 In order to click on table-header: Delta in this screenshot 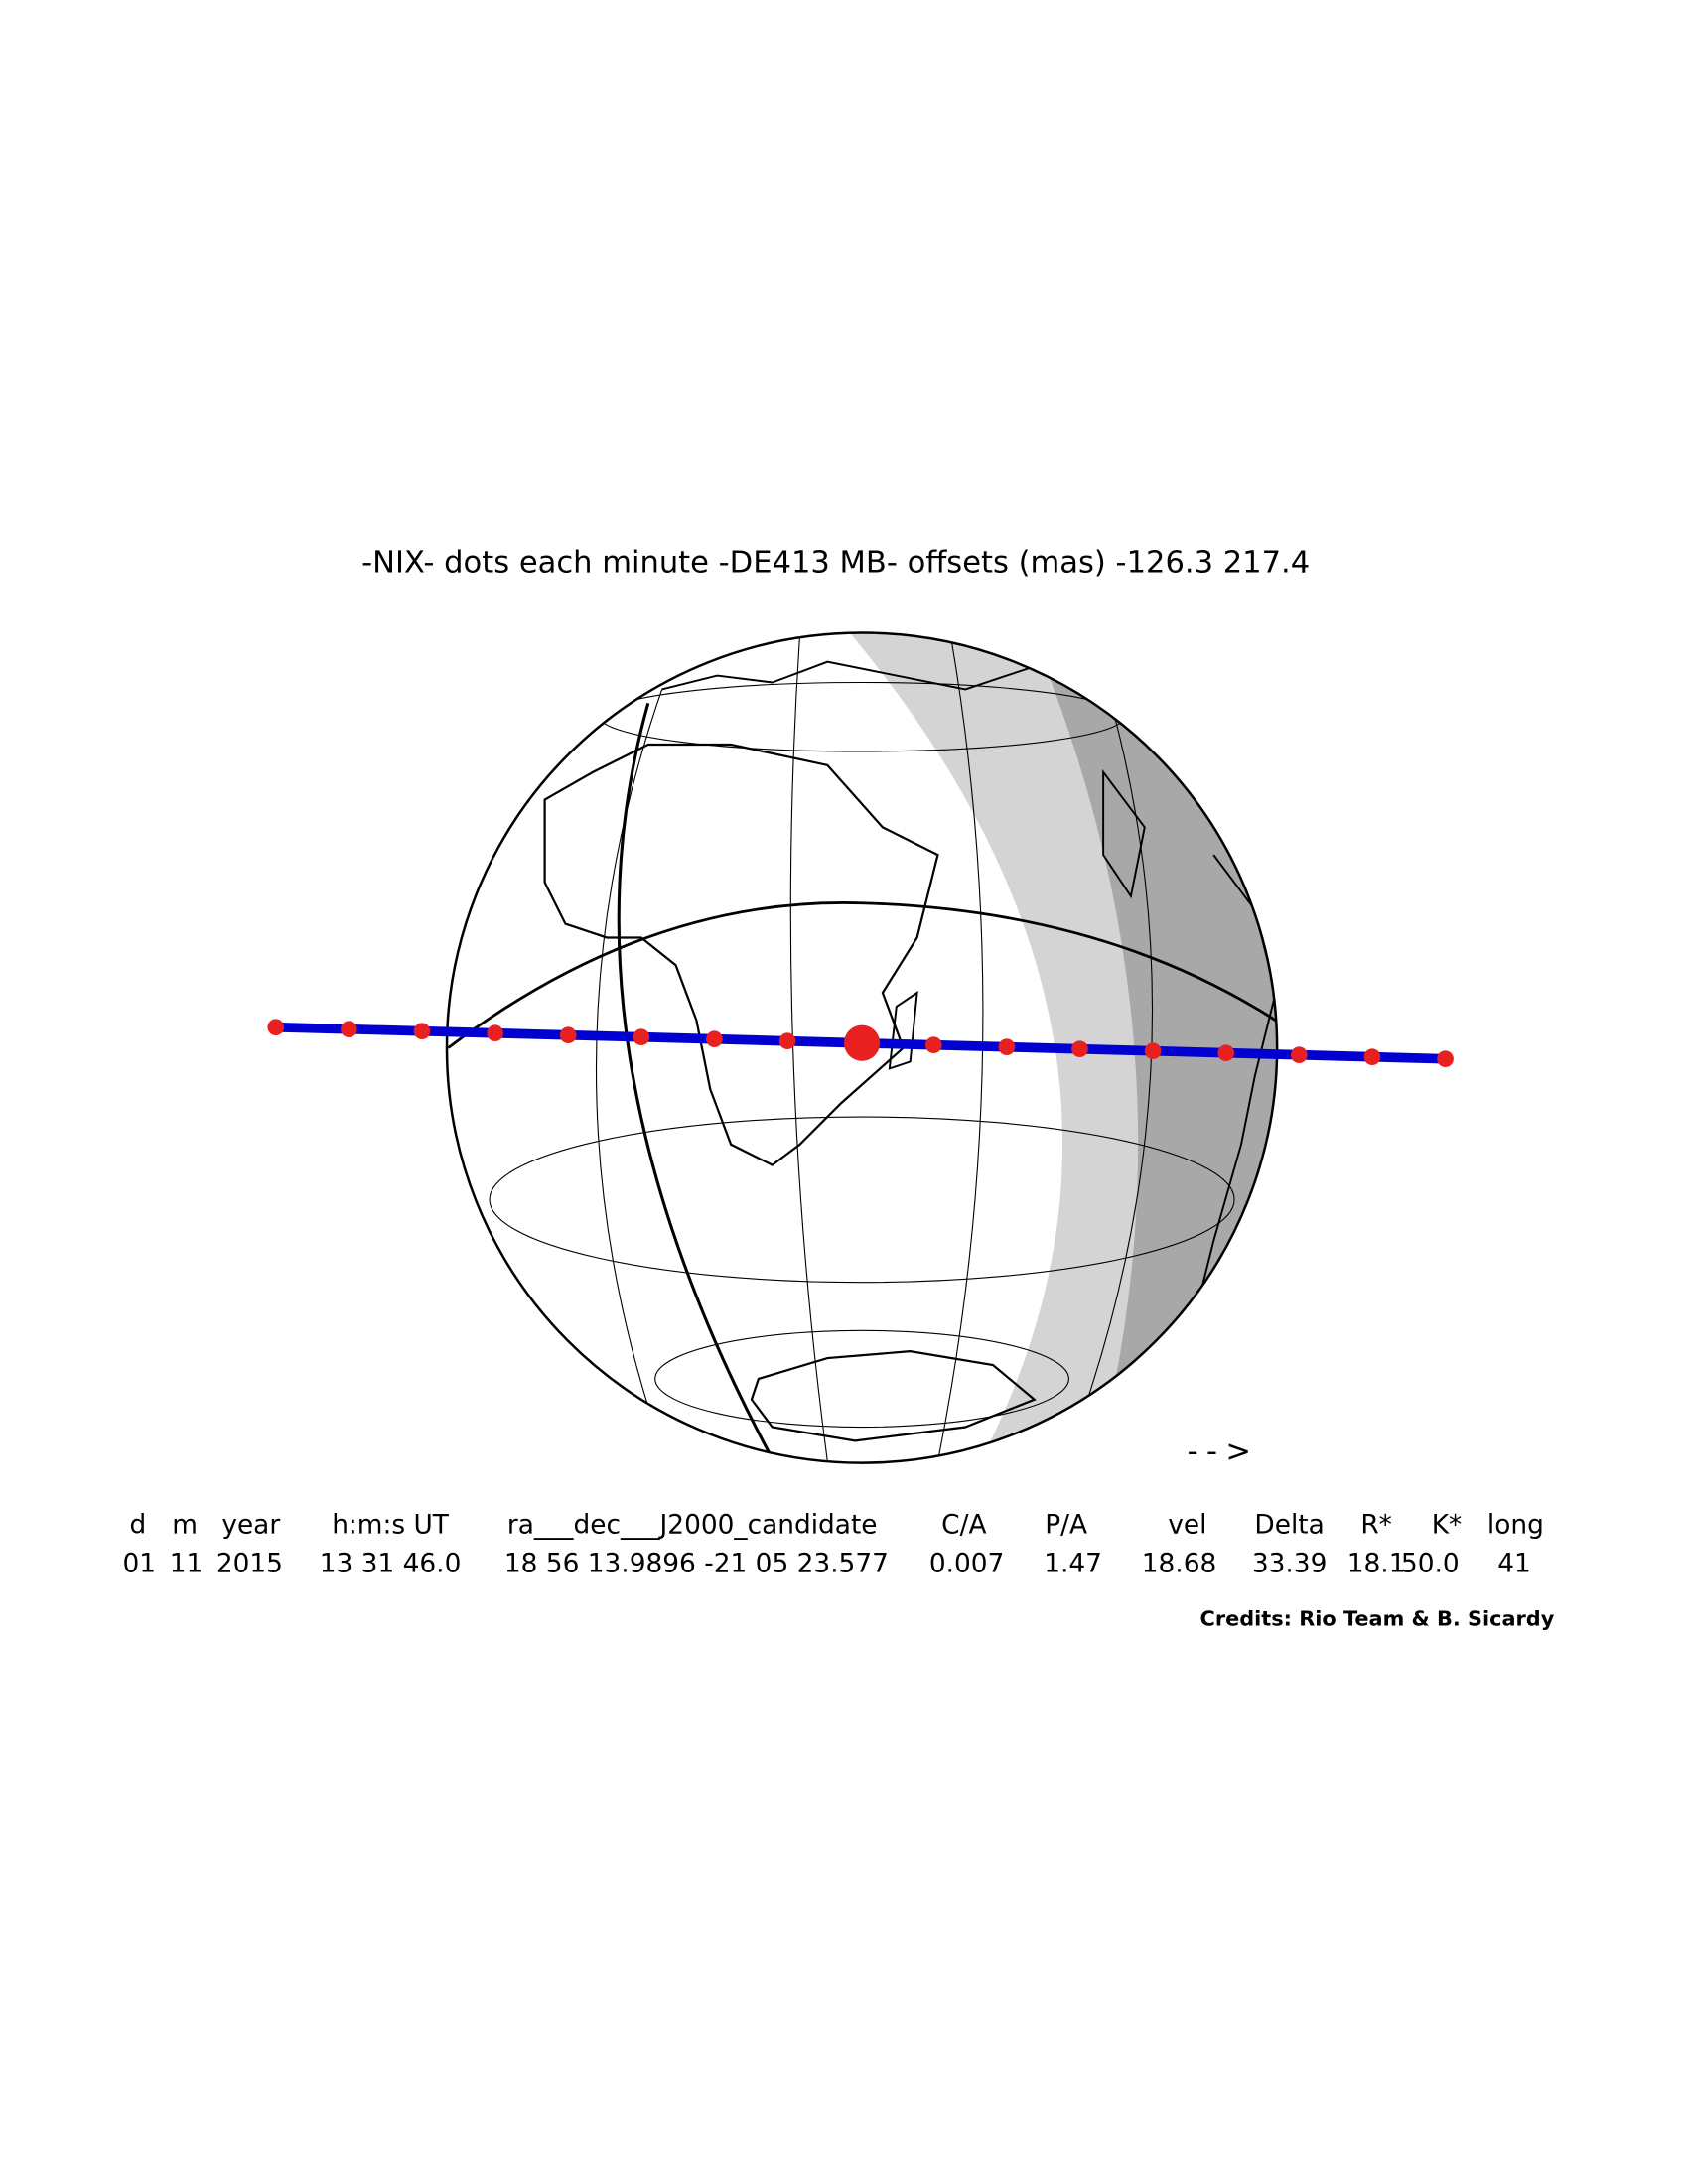, I will do `click(1289, 1525)`.